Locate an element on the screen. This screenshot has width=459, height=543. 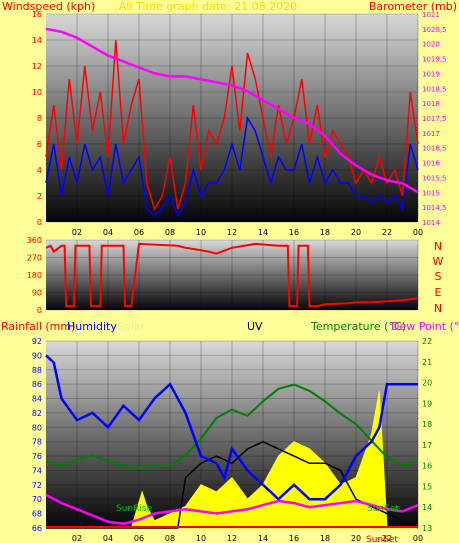
legend-uv: UV is located at coordinates (255, 326).